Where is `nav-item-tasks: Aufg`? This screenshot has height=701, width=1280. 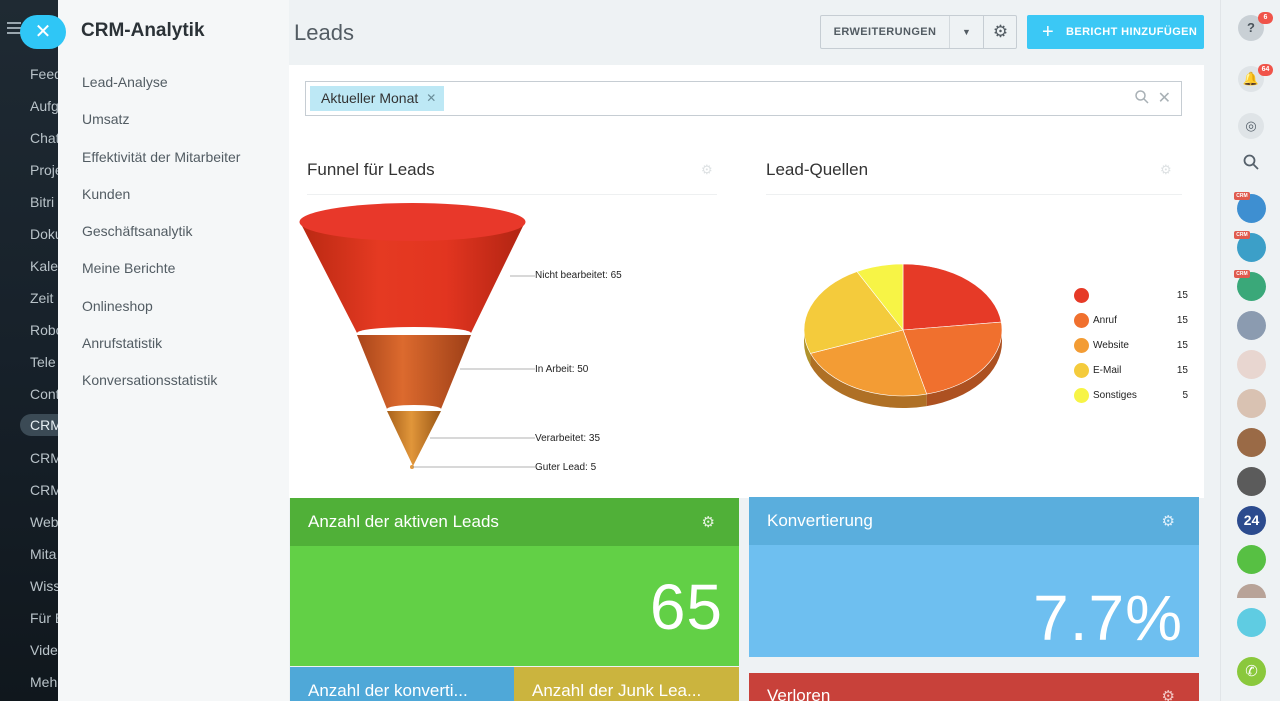
nav-item-tasks: Aufg is located at coordinates (44, 106).